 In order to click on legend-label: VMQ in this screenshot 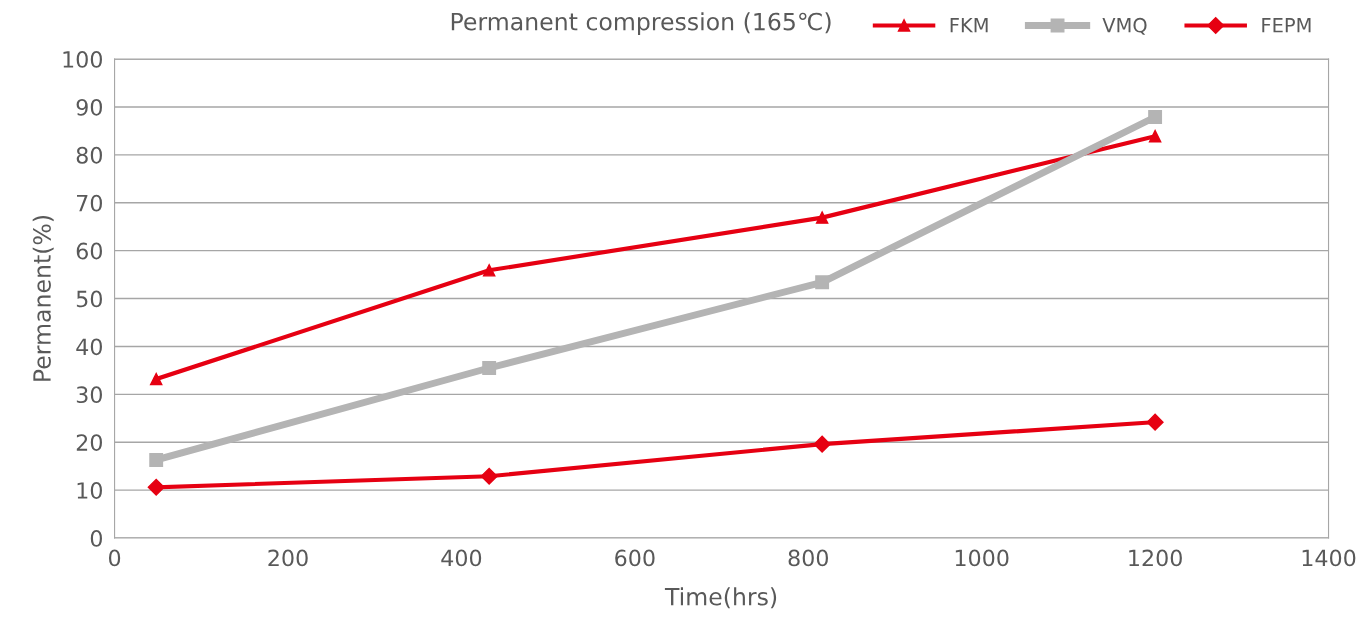, I will do `click(1124, 26)`.